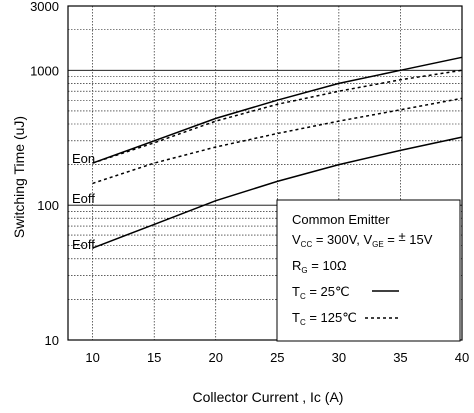 This screenshot has height=413, width=474. I want to click on legend-box, so click(368, 270).